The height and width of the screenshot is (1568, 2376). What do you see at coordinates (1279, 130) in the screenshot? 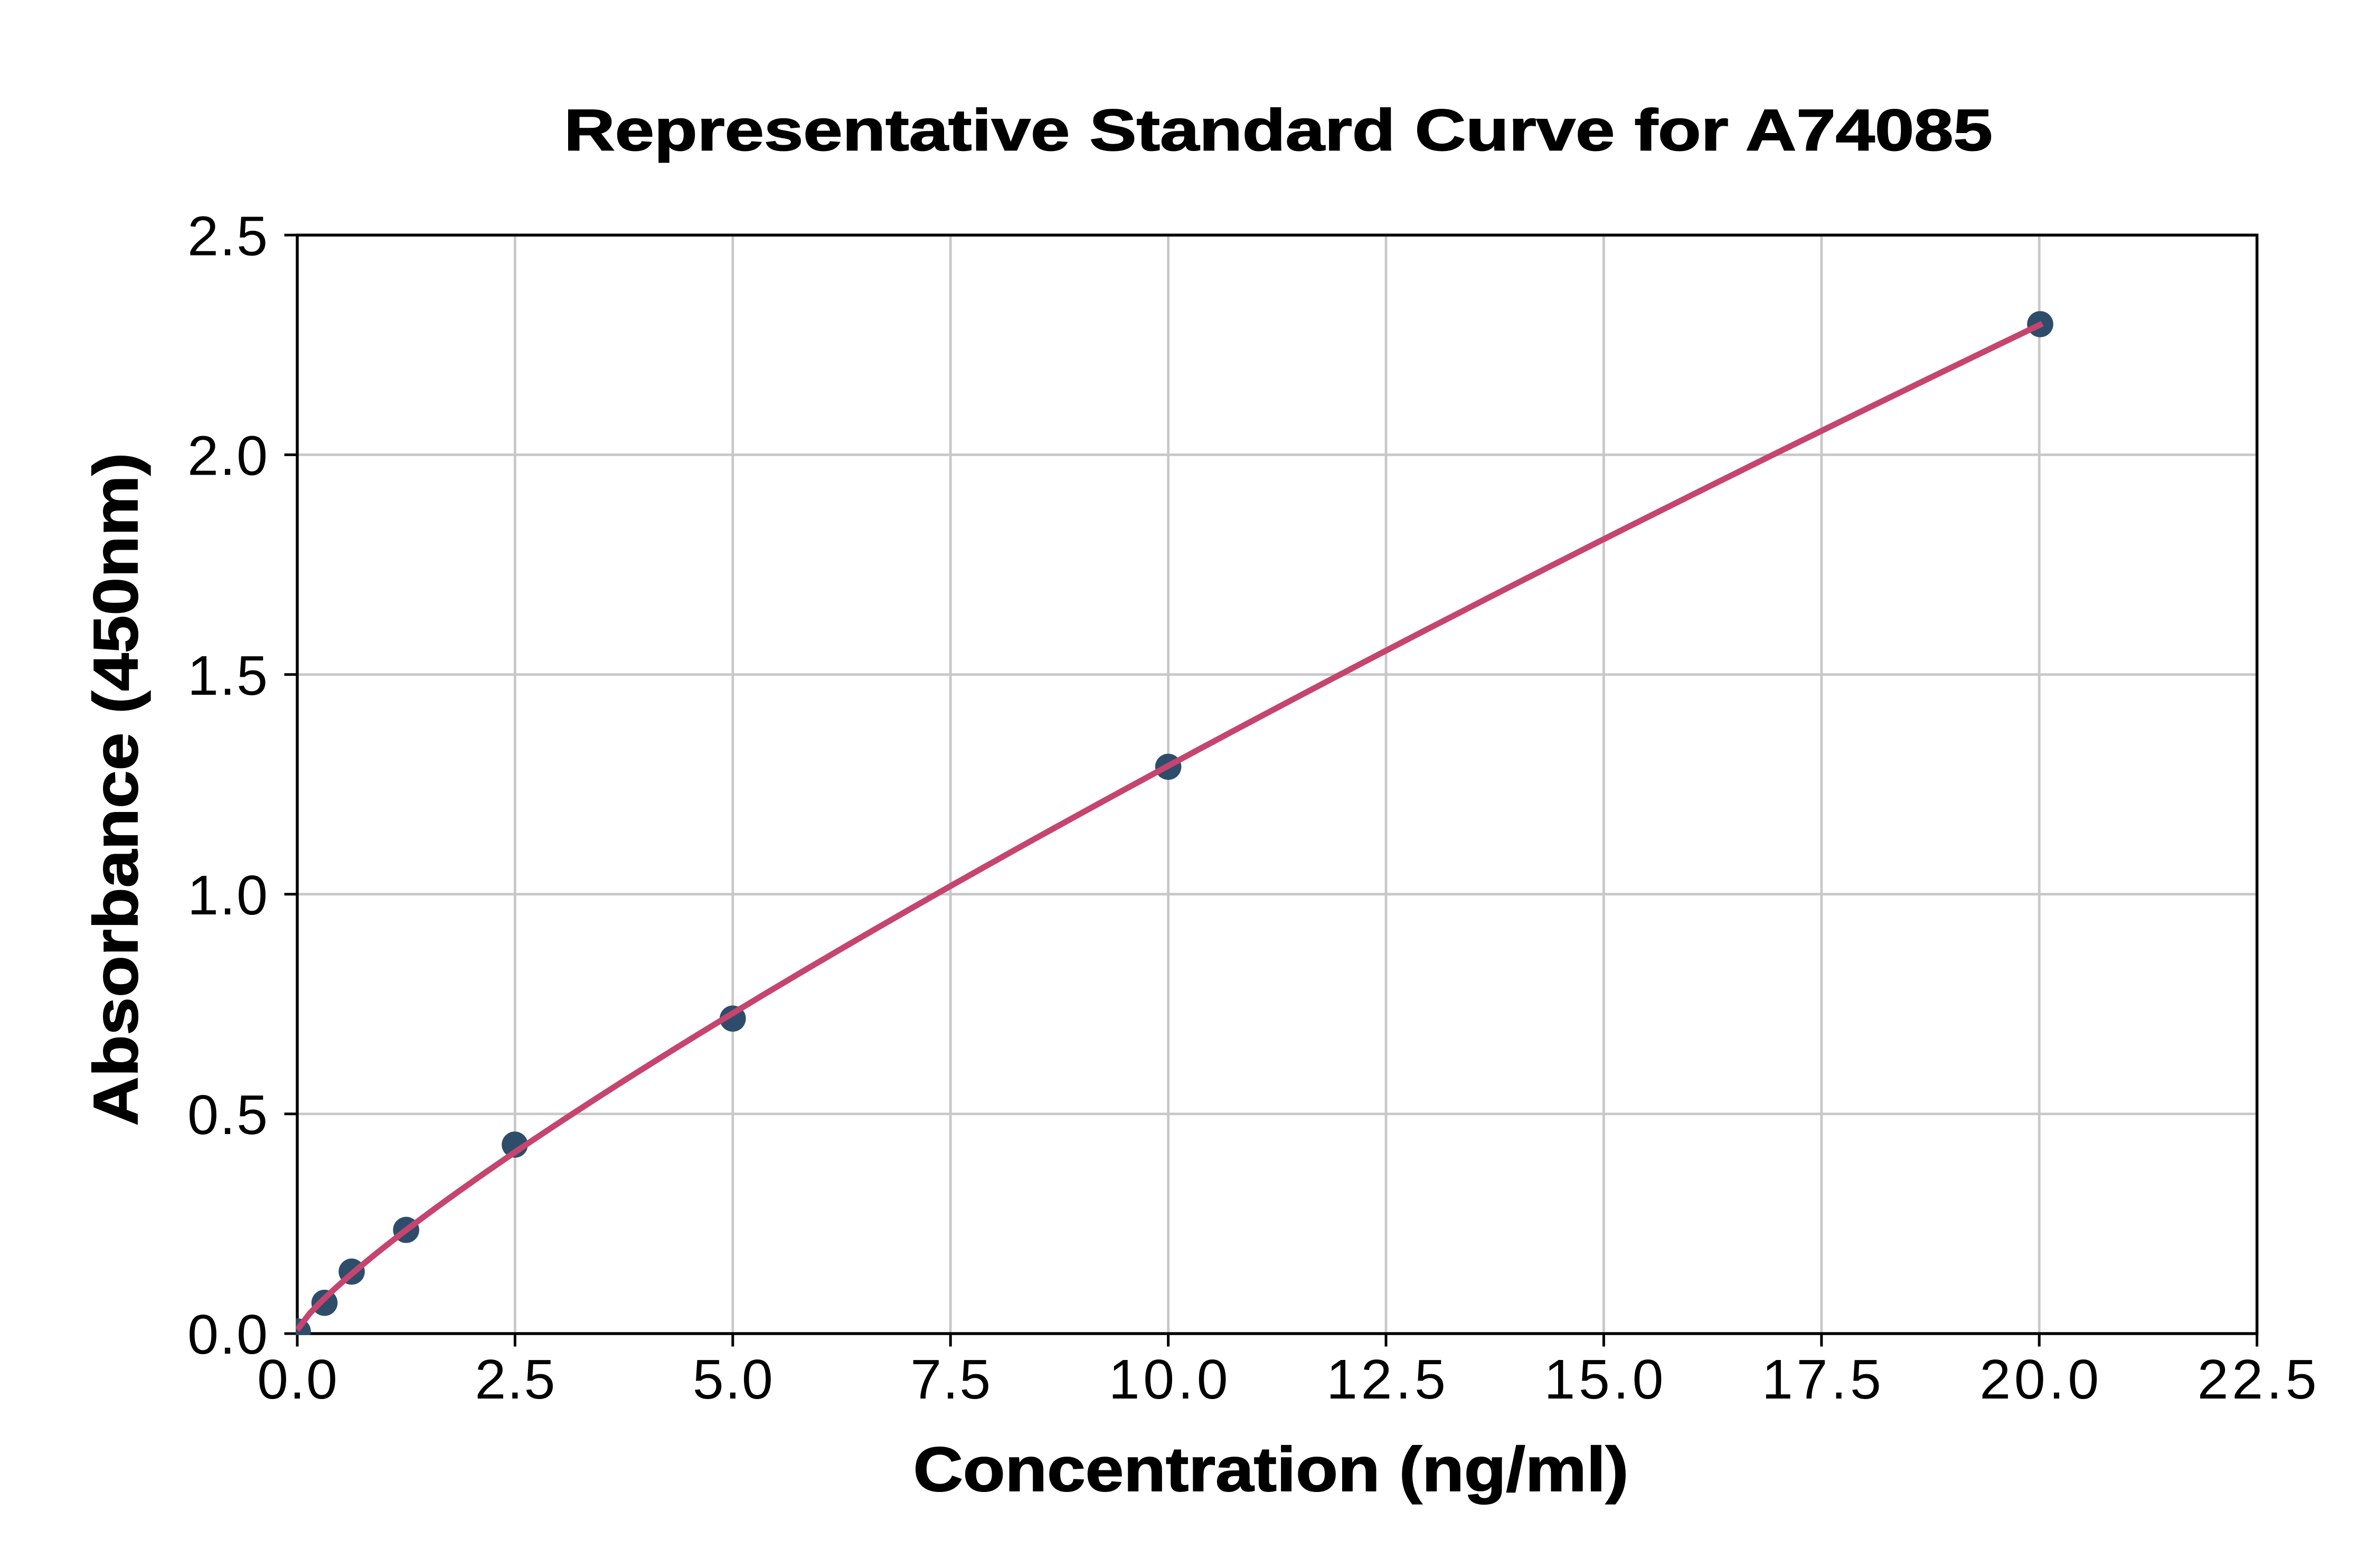
I see `svg-text:Representative Standard Curve: Representative Standard Curve for A74085` at bounding box center [1279, 130].